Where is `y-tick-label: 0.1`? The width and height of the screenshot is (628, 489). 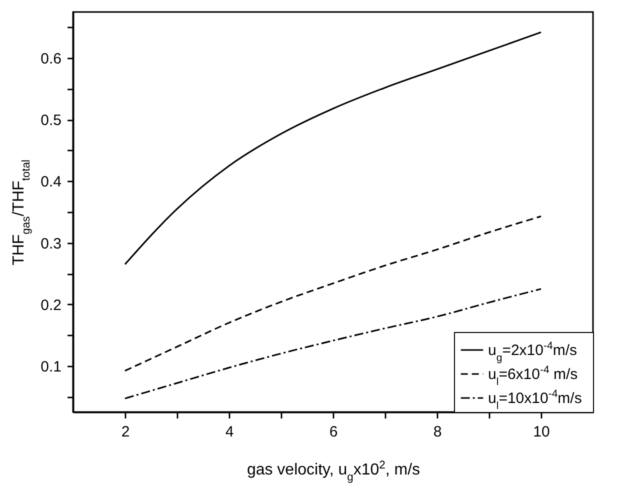
y-tick-label: 0.1 is located at coordinates (51, 367).